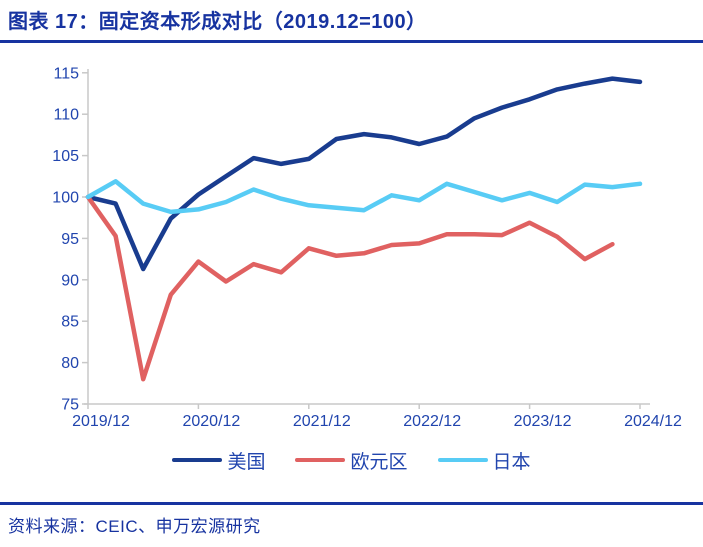 Image resolution: width=703 pixels, height=547 pixels. I want to click on x-tick-label: 2021/12, so click(322, 421).